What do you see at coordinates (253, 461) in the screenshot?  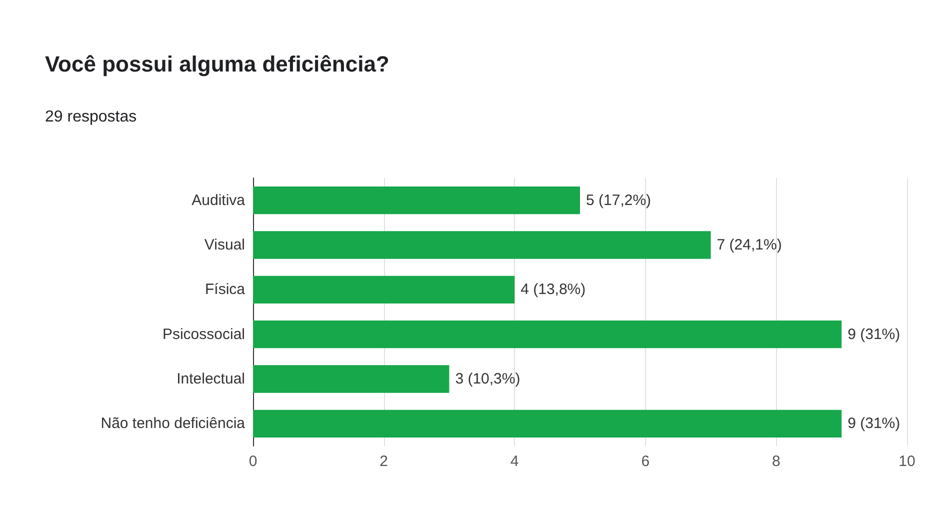 I see `x-tick-label: 0` at bounding box center [253, 461].